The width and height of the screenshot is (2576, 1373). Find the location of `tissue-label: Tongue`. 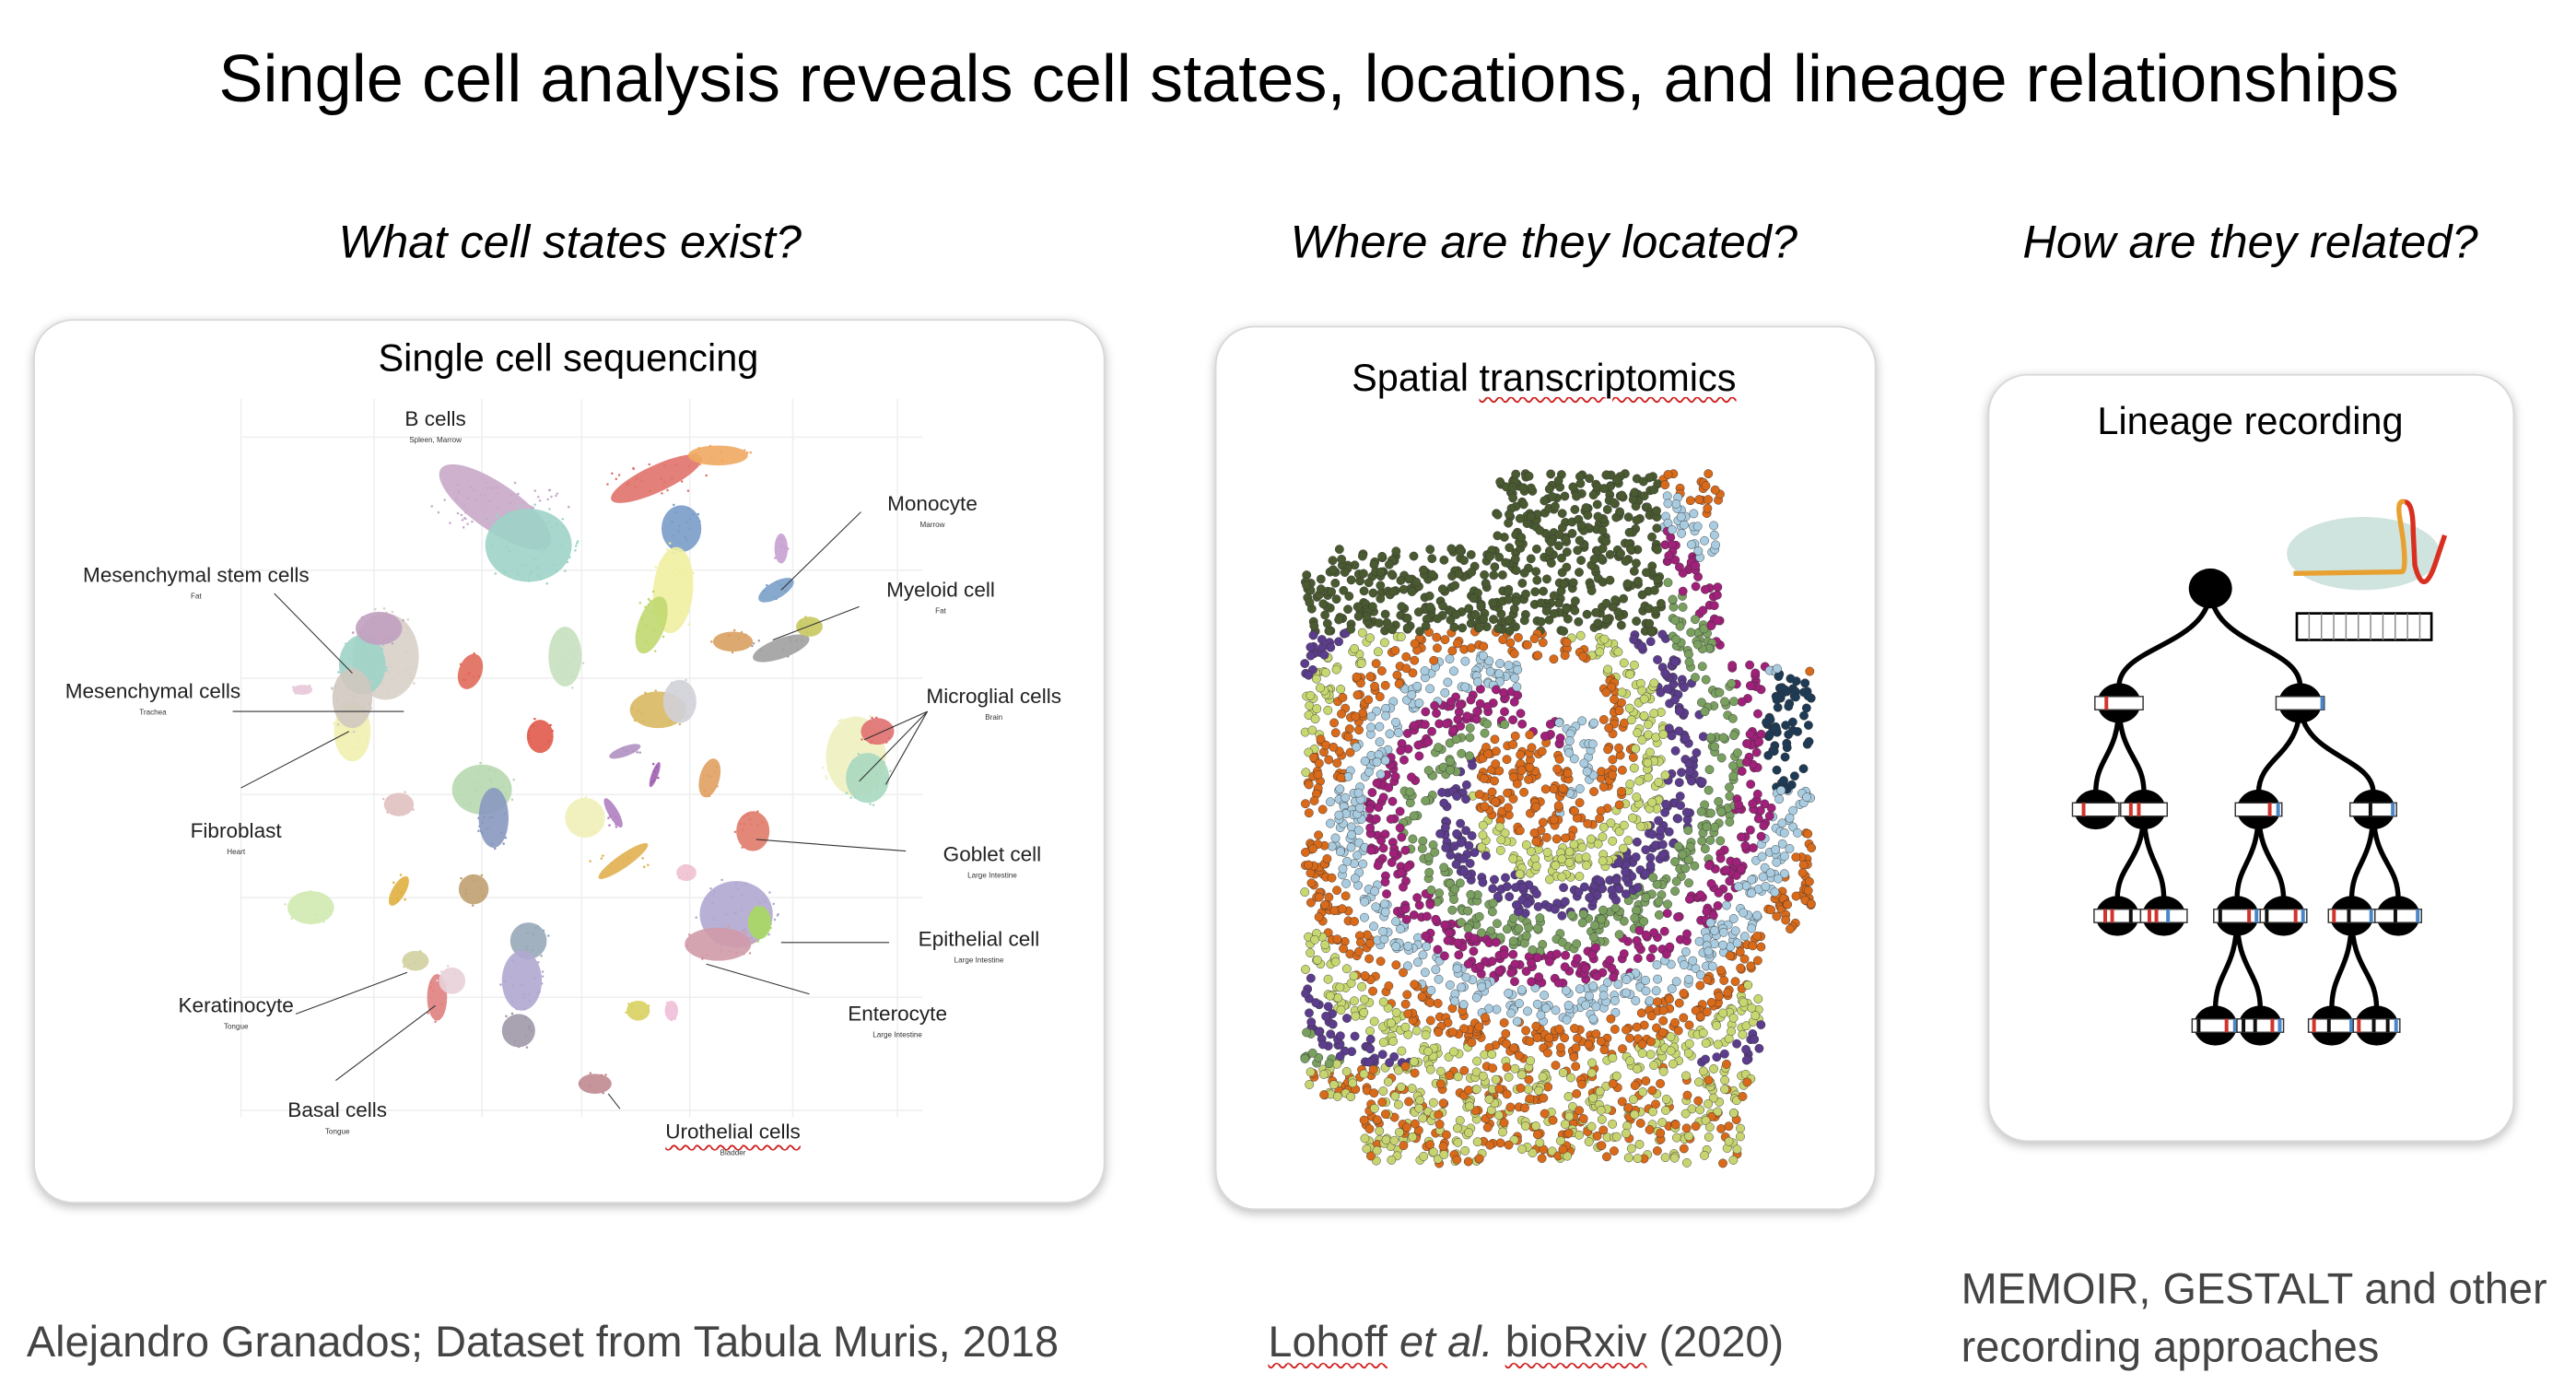

tissue-label: Tongue is located at coordinates (337, 1131).